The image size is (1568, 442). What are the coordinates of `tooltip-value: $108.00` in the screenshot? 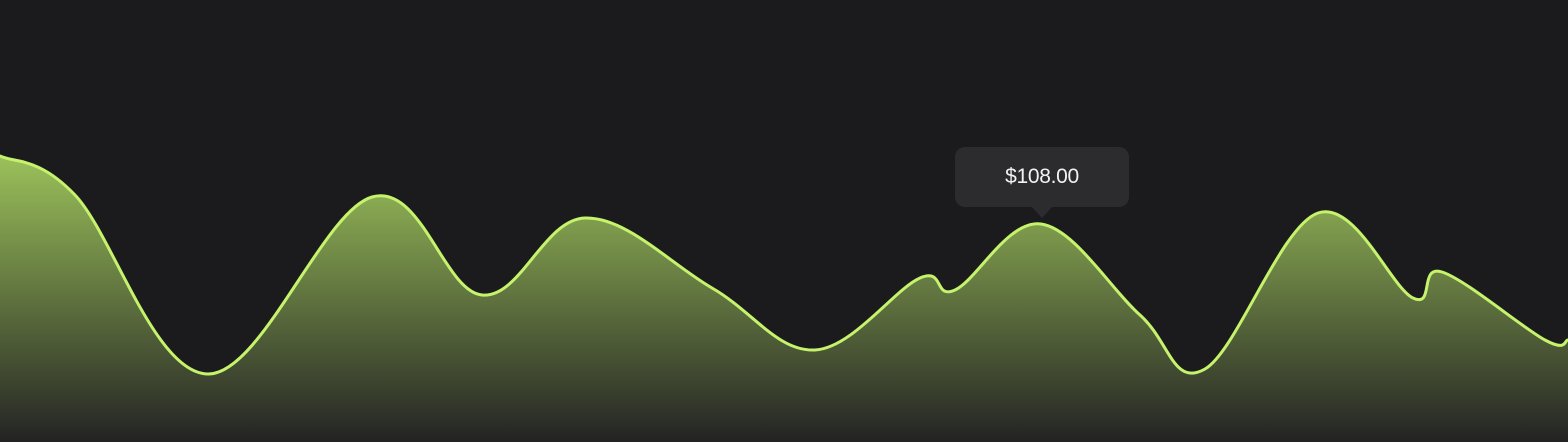 It's located at (1042, 176).